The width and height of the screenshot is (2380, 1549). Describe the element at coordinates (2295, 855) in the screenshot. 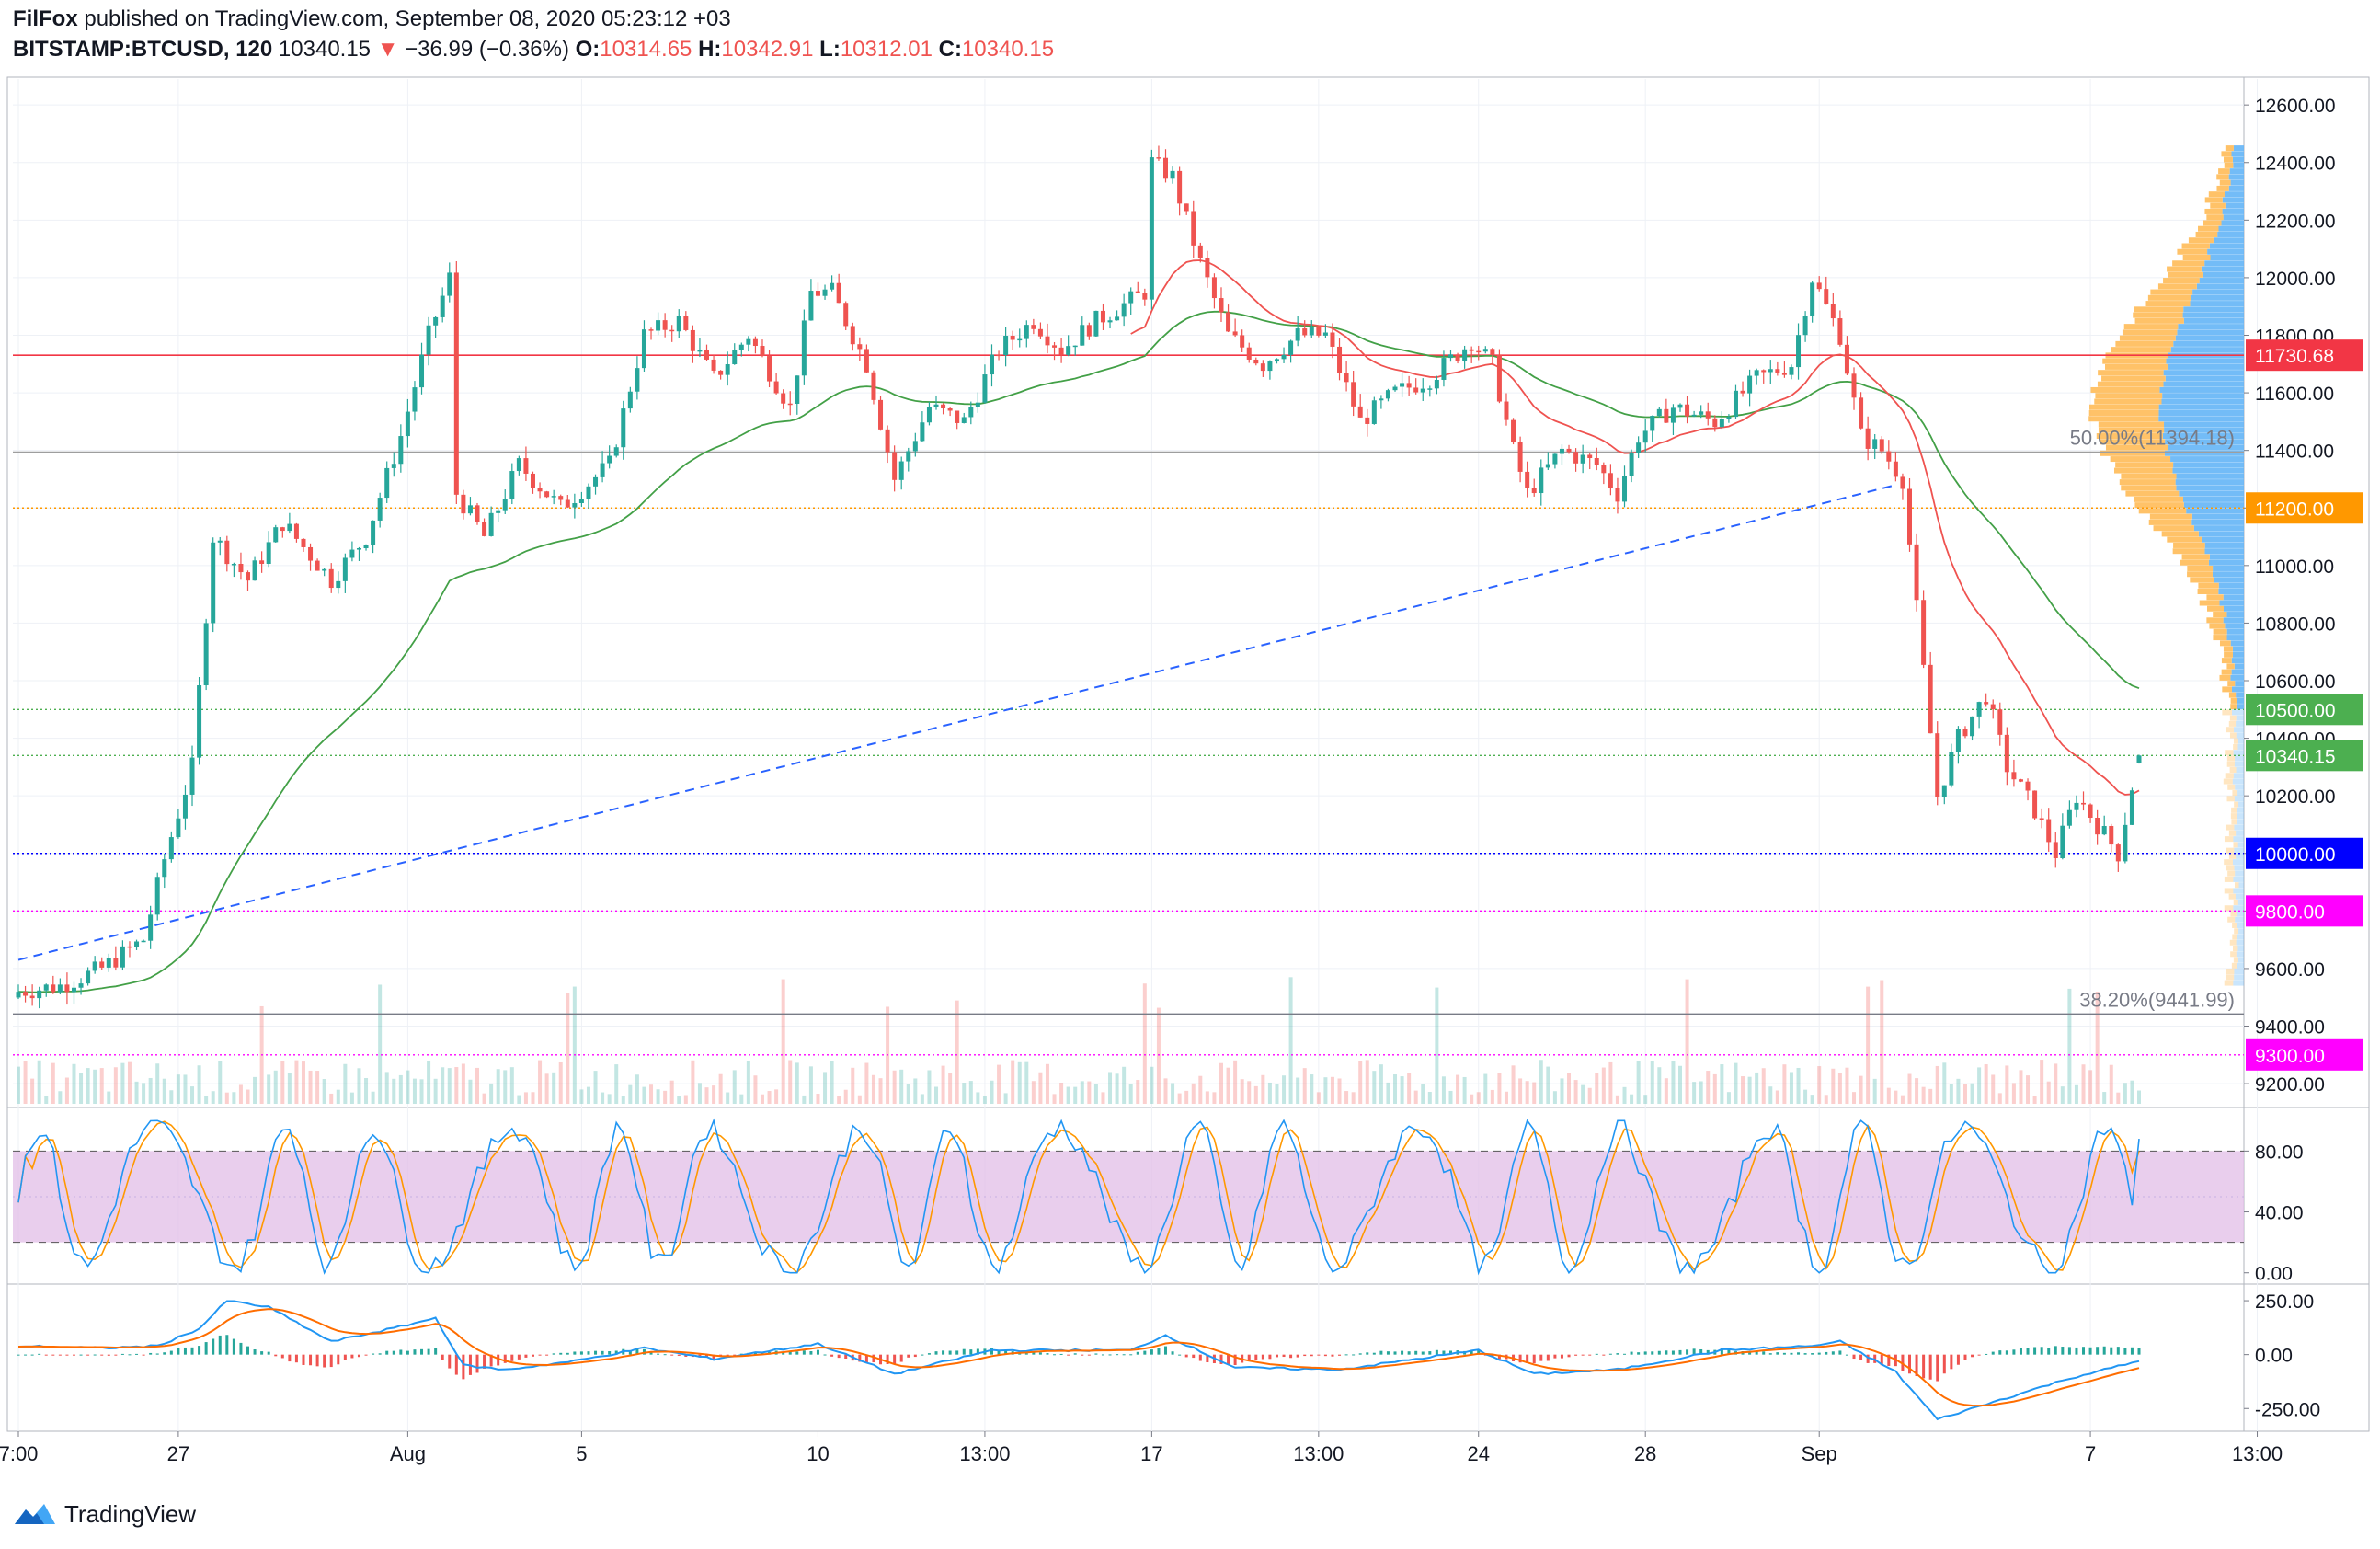

I see `price-badge-label: 10000.00` at that location.